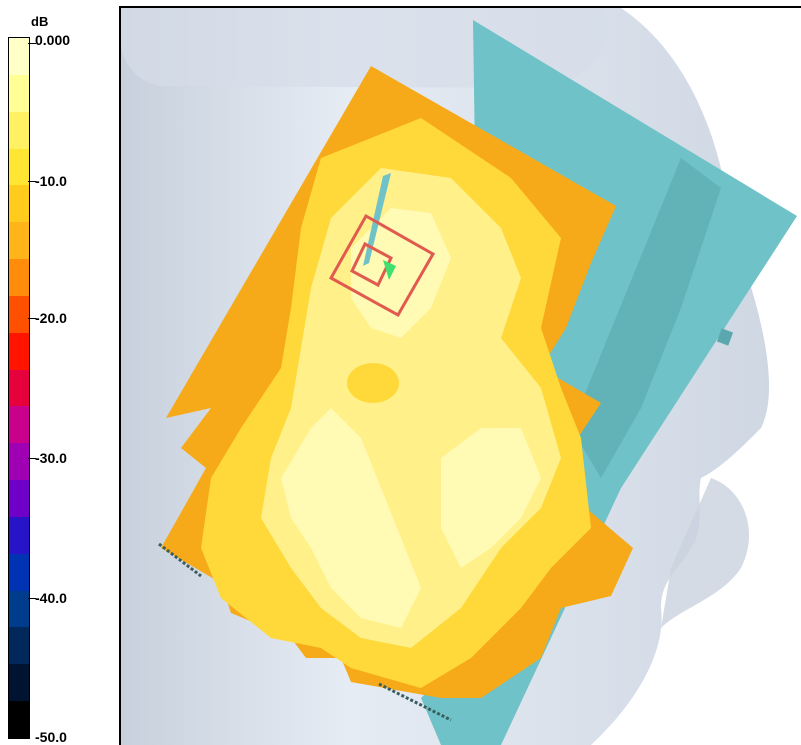 The height and width of the screenshot is (745, 801). I want to click on head-ear-shadow, so click(705, 553).